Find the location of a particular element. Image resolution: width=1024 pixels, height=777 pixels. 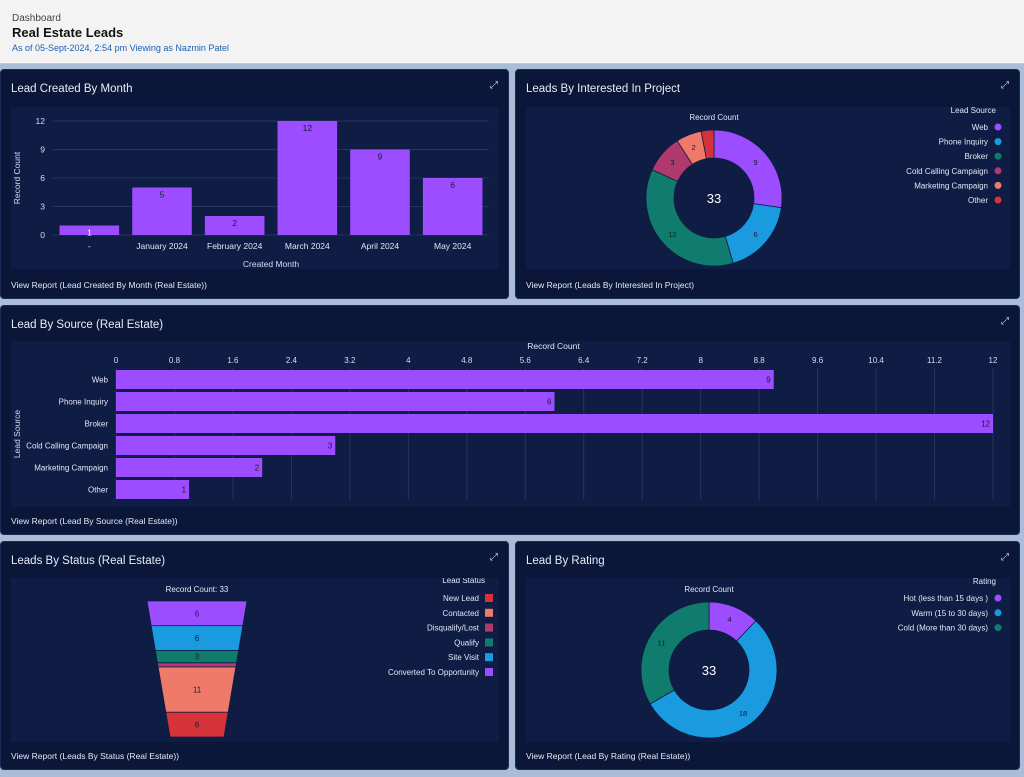

segment-data-label: 11 is located at coordinates (197, 690).